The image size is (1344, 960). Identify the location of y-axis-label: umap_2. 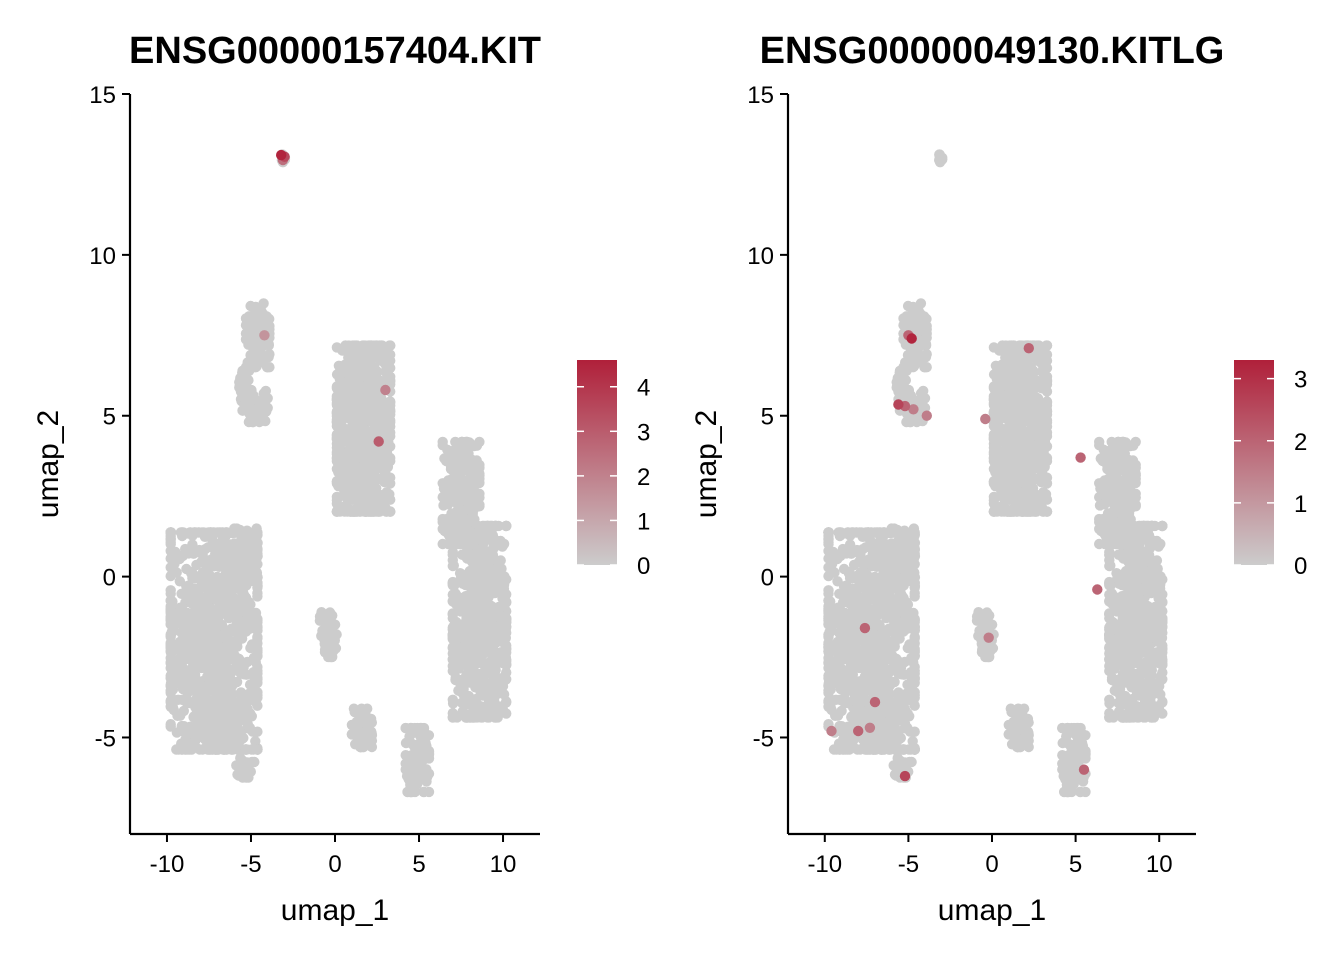
(48, 464).